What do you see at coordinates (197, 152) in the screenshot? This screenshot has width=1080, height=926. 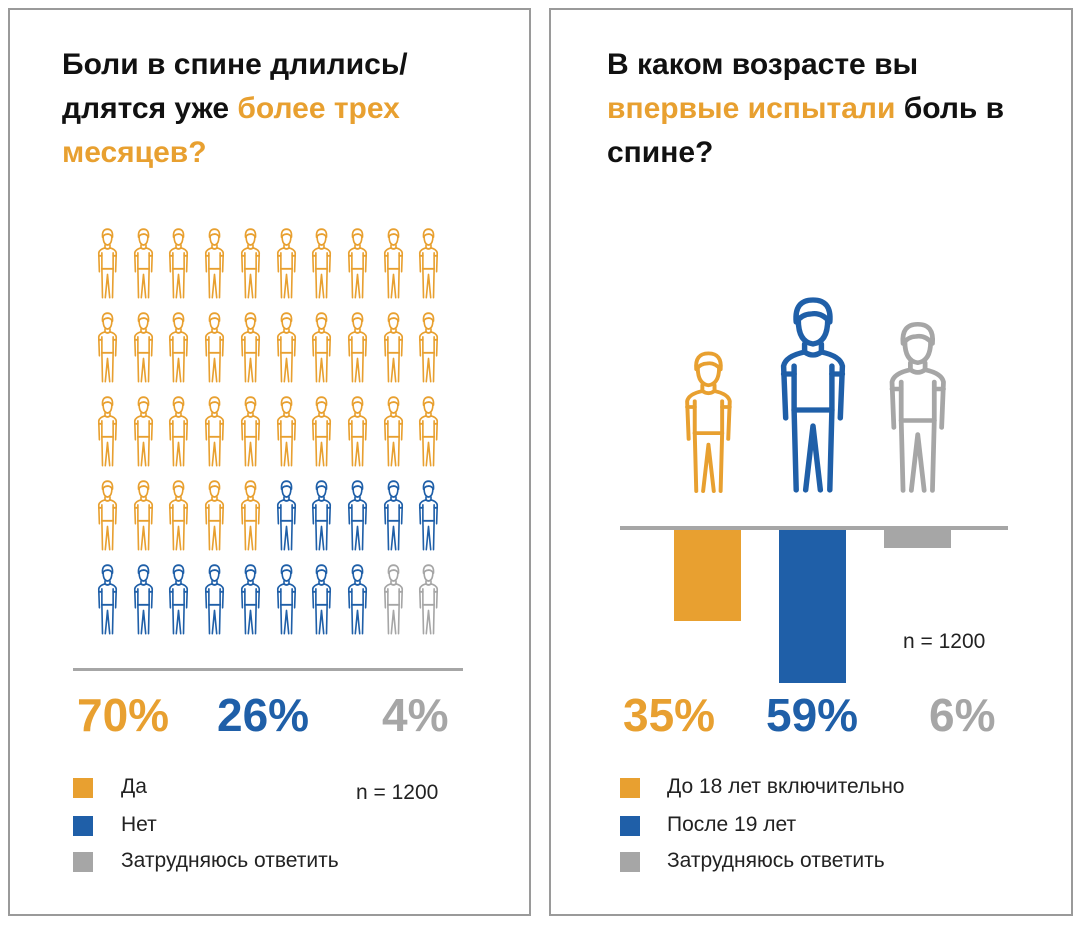 I see `title-question-mark: ?` at bounding box center [197, 152].